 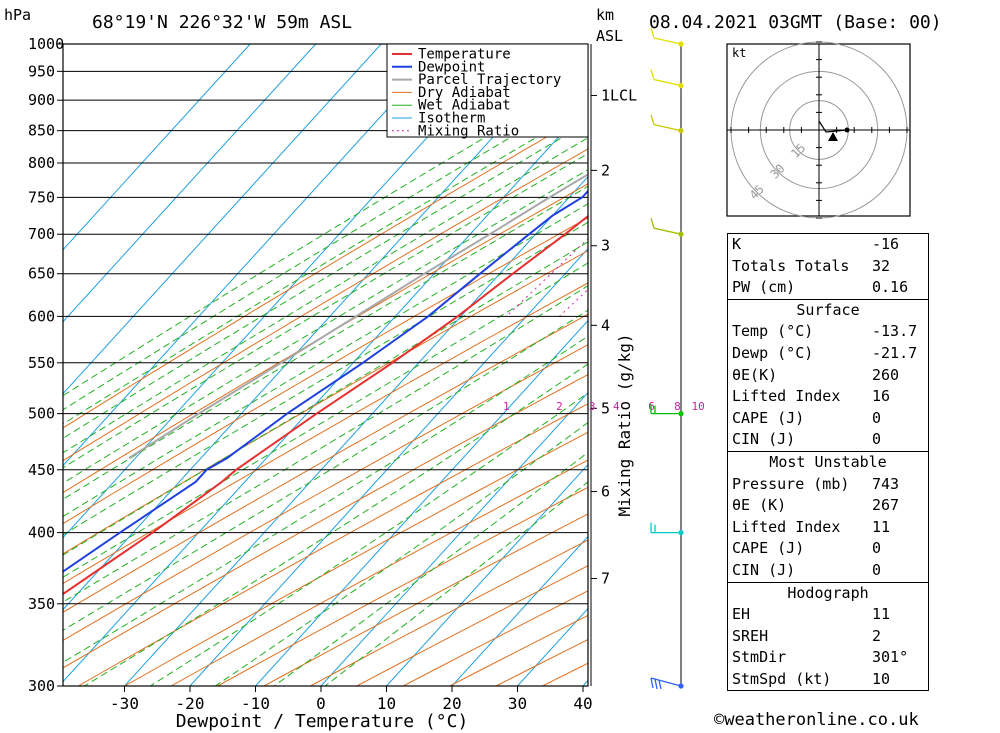 What do you see at coordinates (697, 406) in the screenshot?
I see `mixing-ratio-label: 10` at bounding box center [697, 406].